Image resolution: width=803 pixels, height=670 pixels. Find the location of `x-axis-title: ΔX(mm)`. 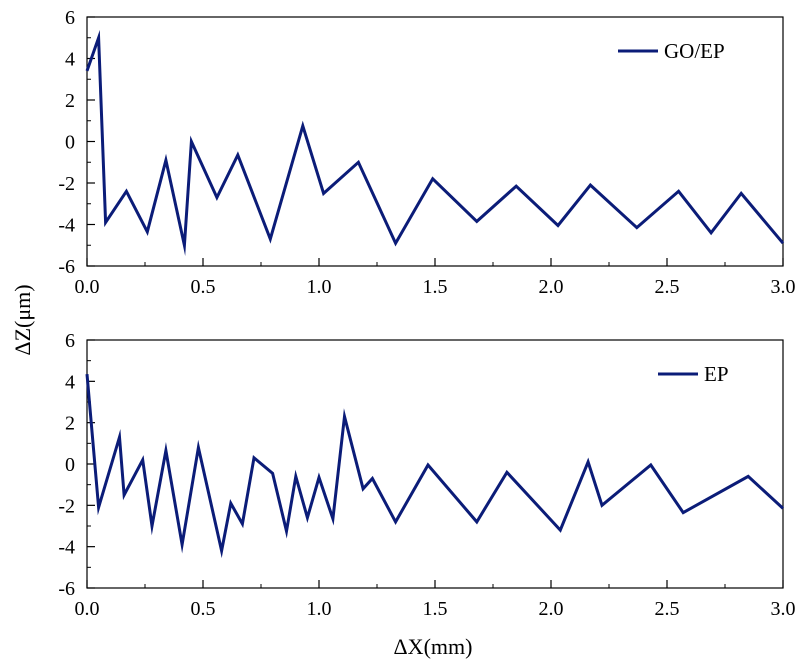

x-axis-title: ΔX(mm) is located at coordinates (433, 646).